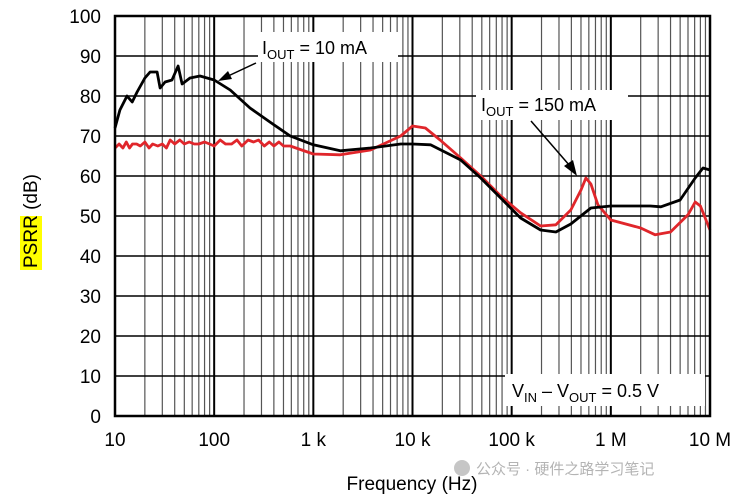  Describe the element at coordinates (90, 97) in the screenshot. I see `y-tick-label: 80` at that location.